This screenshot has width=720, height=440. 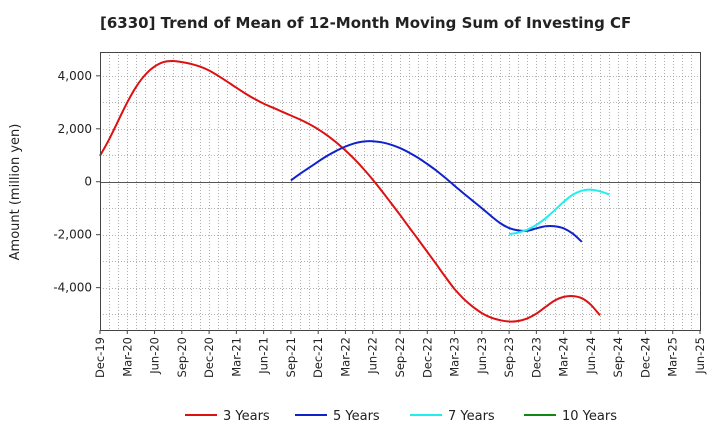 I want to click on x-tick-label: Jun-20, so click(x=155, y=356).